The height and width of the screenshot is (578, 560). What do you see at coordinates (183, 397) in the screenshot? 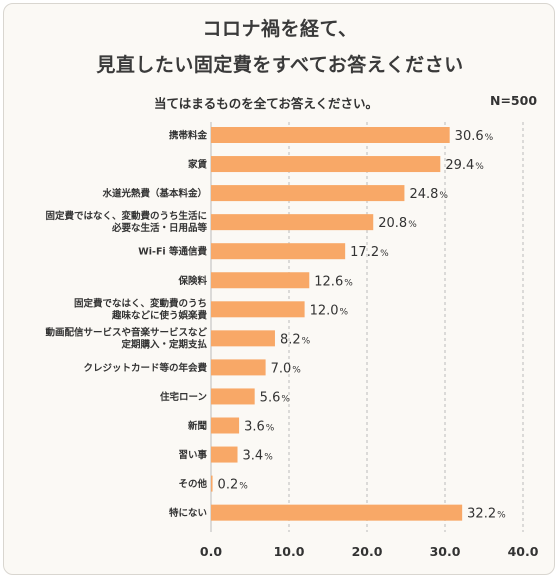
I see `category-label: 住宅ローン` at bounding box center [183, 397].